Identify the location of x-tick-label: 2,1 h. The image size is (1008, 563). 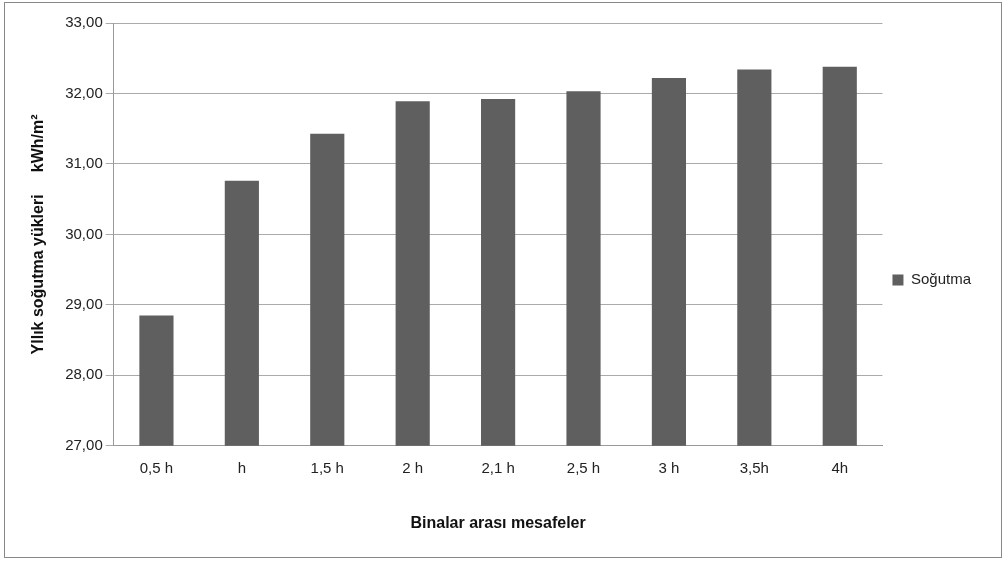
(498, 467).